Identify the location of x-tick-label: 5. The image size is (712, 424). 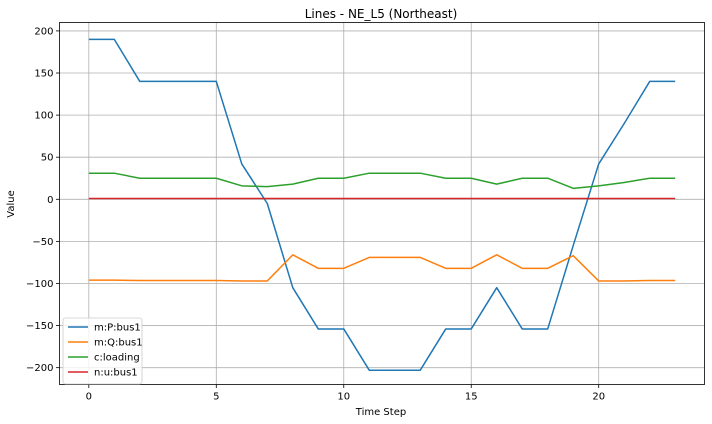
(216, 397).